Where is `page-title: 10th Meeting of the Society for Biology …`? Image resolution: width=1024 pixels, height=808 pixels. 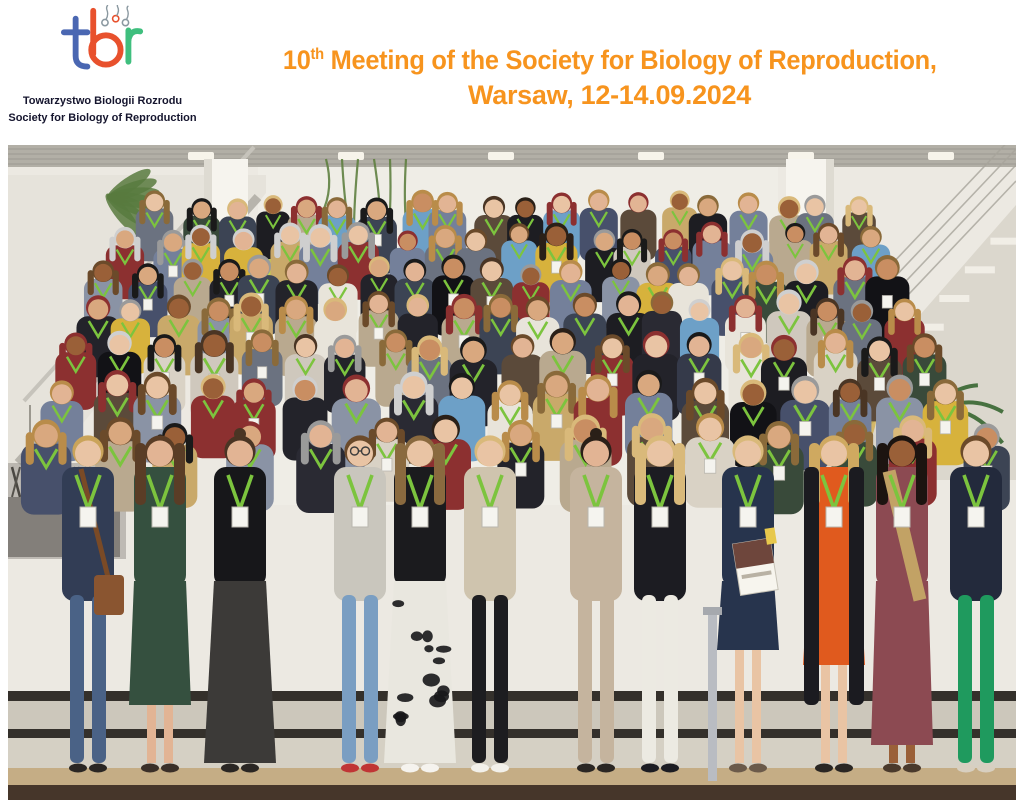
page-title: 10th Meeting of the Society for Biology … is located at coordinates (614, 72).